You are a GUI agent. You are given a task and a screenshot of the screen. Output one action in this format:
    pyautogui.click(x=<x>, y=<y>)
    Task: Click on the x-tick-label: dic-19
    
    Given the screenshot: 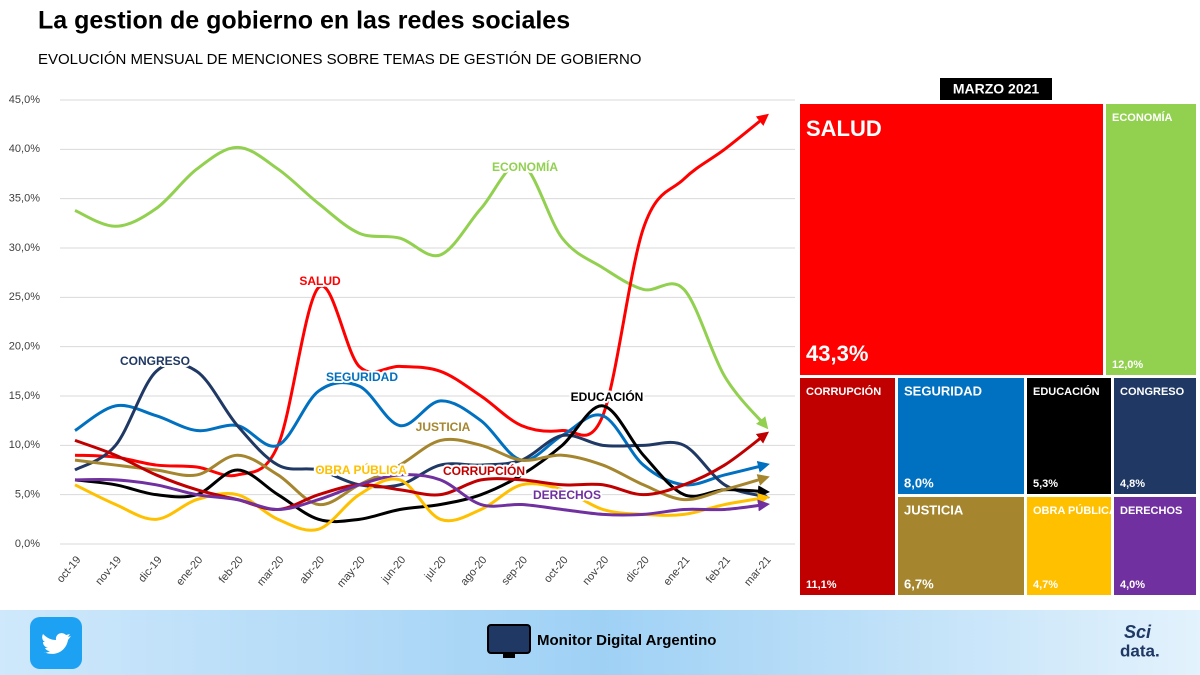 What is the action you would take?
    pyautogui.click(x=150, y=569)
    